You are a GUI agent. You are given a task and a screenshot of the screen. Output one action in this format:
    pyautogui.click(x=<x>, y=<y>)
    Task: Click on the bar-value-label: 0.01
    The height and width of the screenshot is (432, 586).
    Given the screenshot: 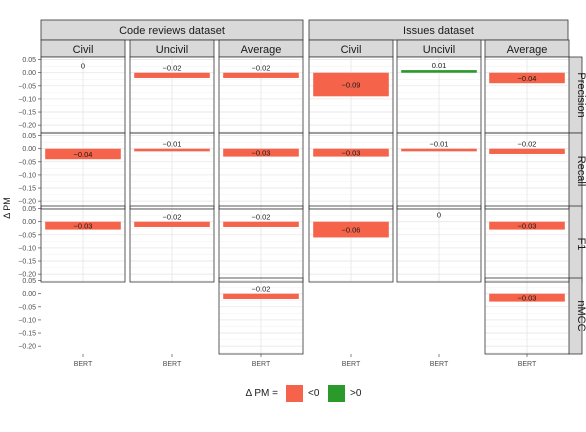 What is the action you would take?
    pyautogui.click(x=439, y=65)
    